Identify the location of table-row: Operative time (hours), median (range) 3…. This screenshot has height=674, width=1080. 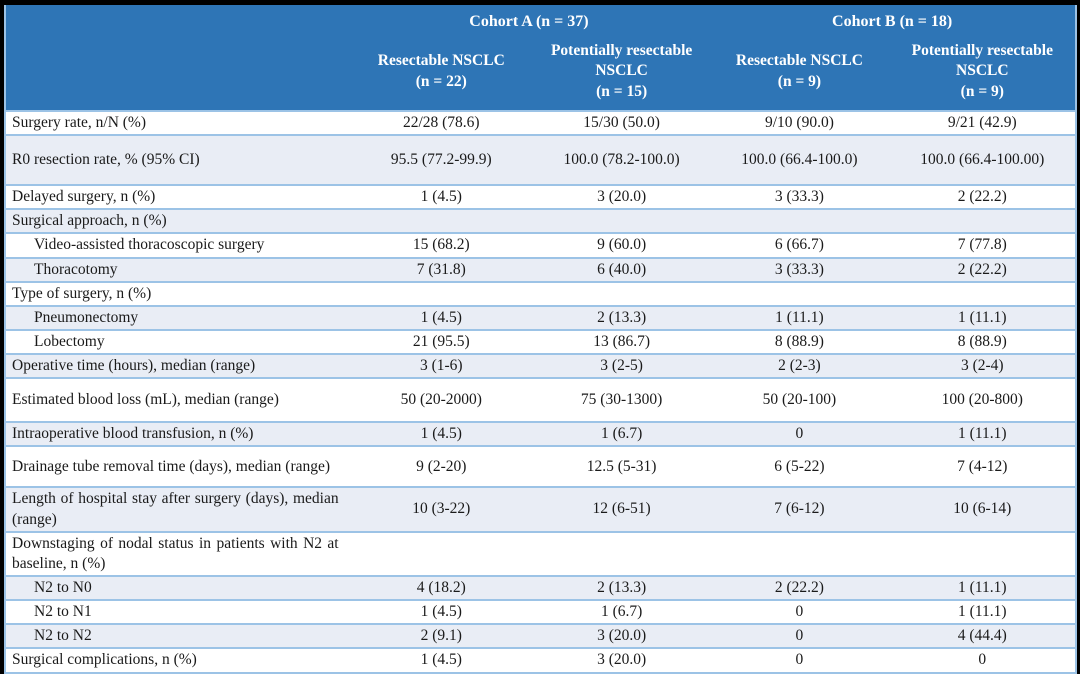
(540, 366).